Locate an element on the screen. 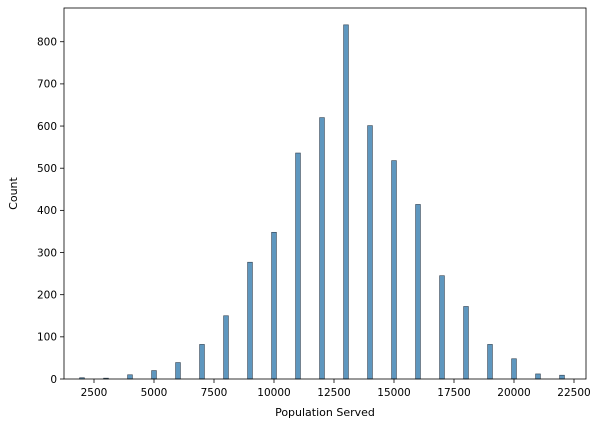 The width and height of the screenshot is (602, 429). y-tick-label: 600 is located at coordinates (47, 127).